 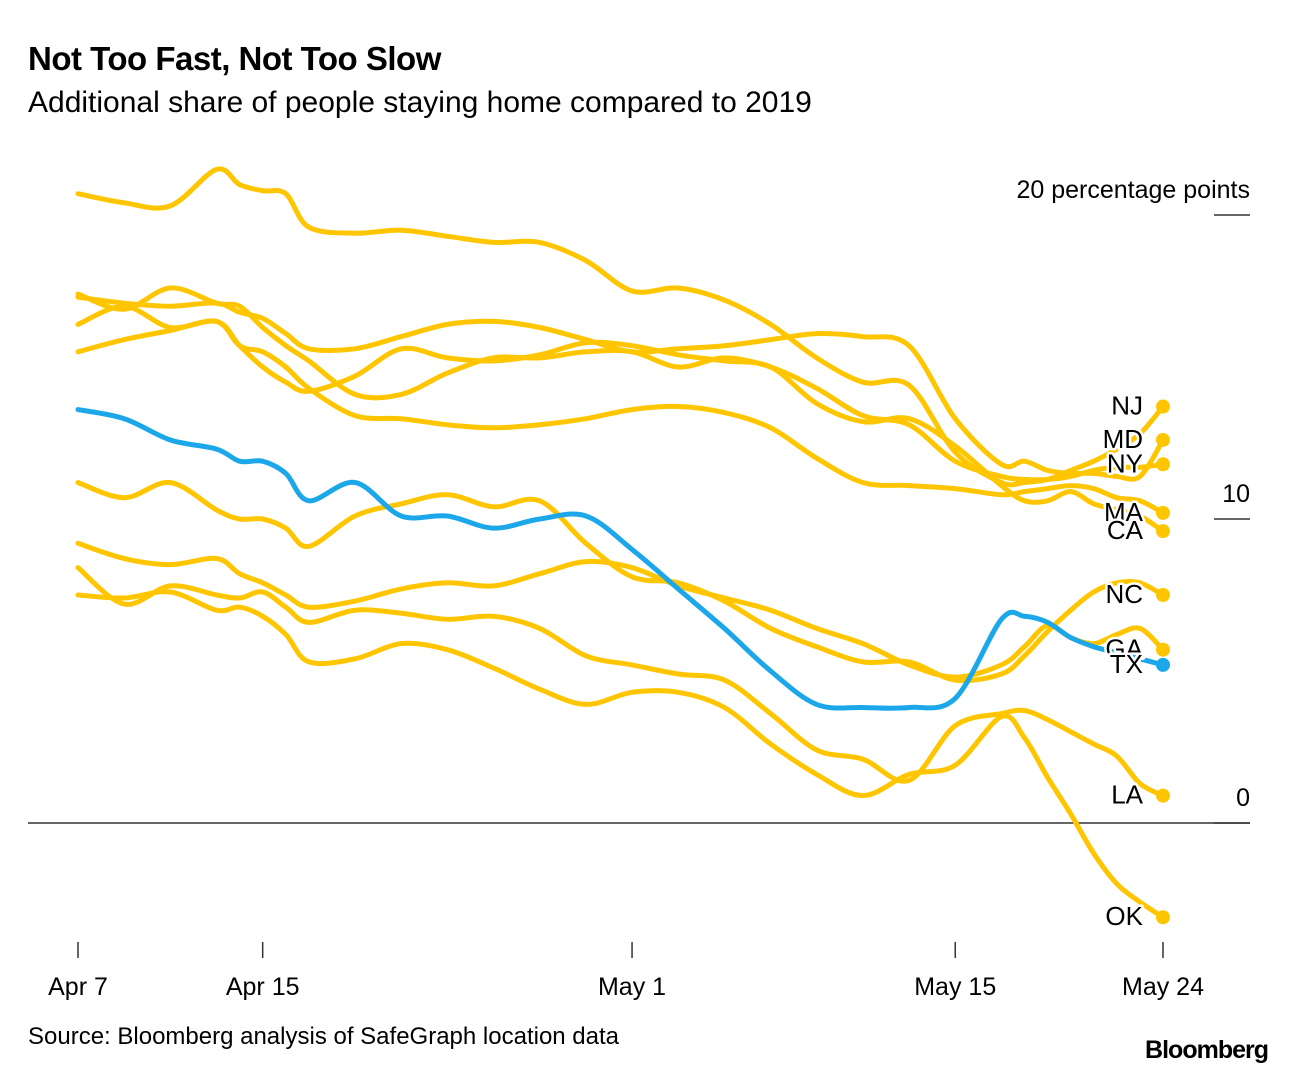 What do you see at coordinates (1126, 664) in the screenshot?
I see `series-label-tx: TX` at bounding box center [1126, 664].